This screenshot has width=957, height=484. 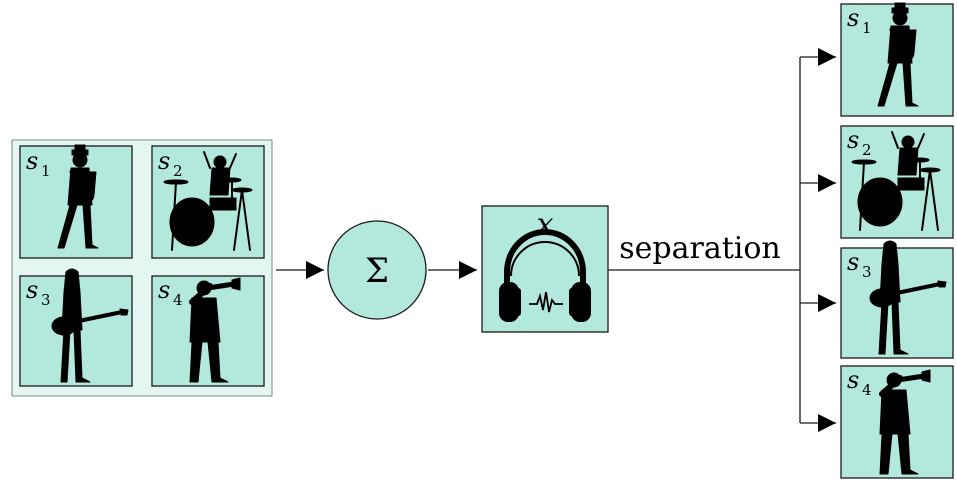 What do you see at coordinates (897, 299) in the screenshot?
I see `output-box-3: s 3` at bounding box center [897, 299].